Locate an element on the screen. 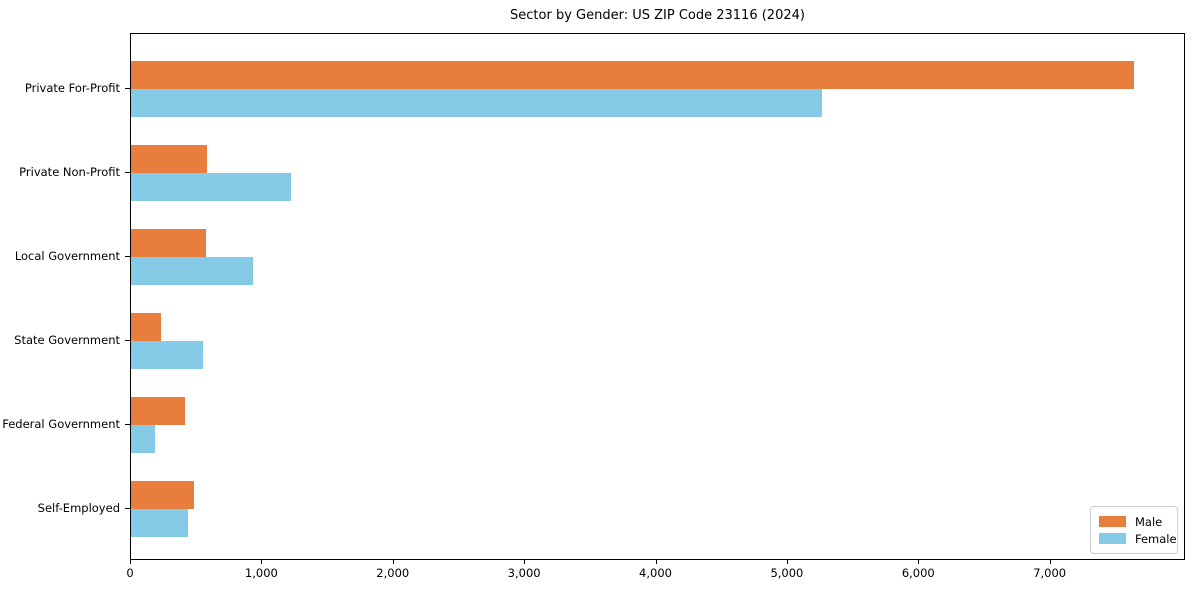 The width and height of the screenshot is (1200, 600). bar-male-self-employed is located at coordinates (162, 495).